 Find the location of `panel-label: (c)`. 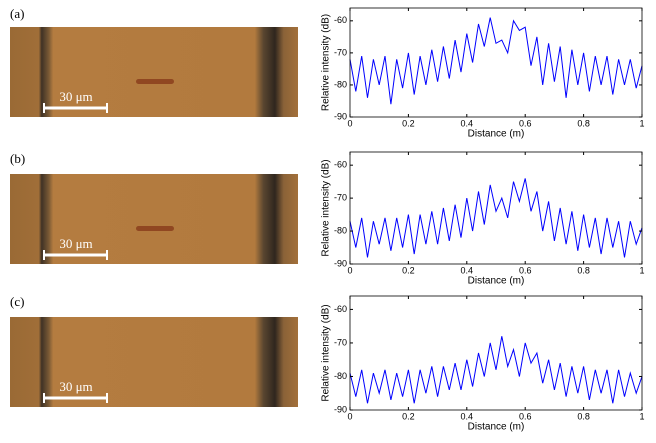

panel-label: (c) is located at coordinates (17, 301).